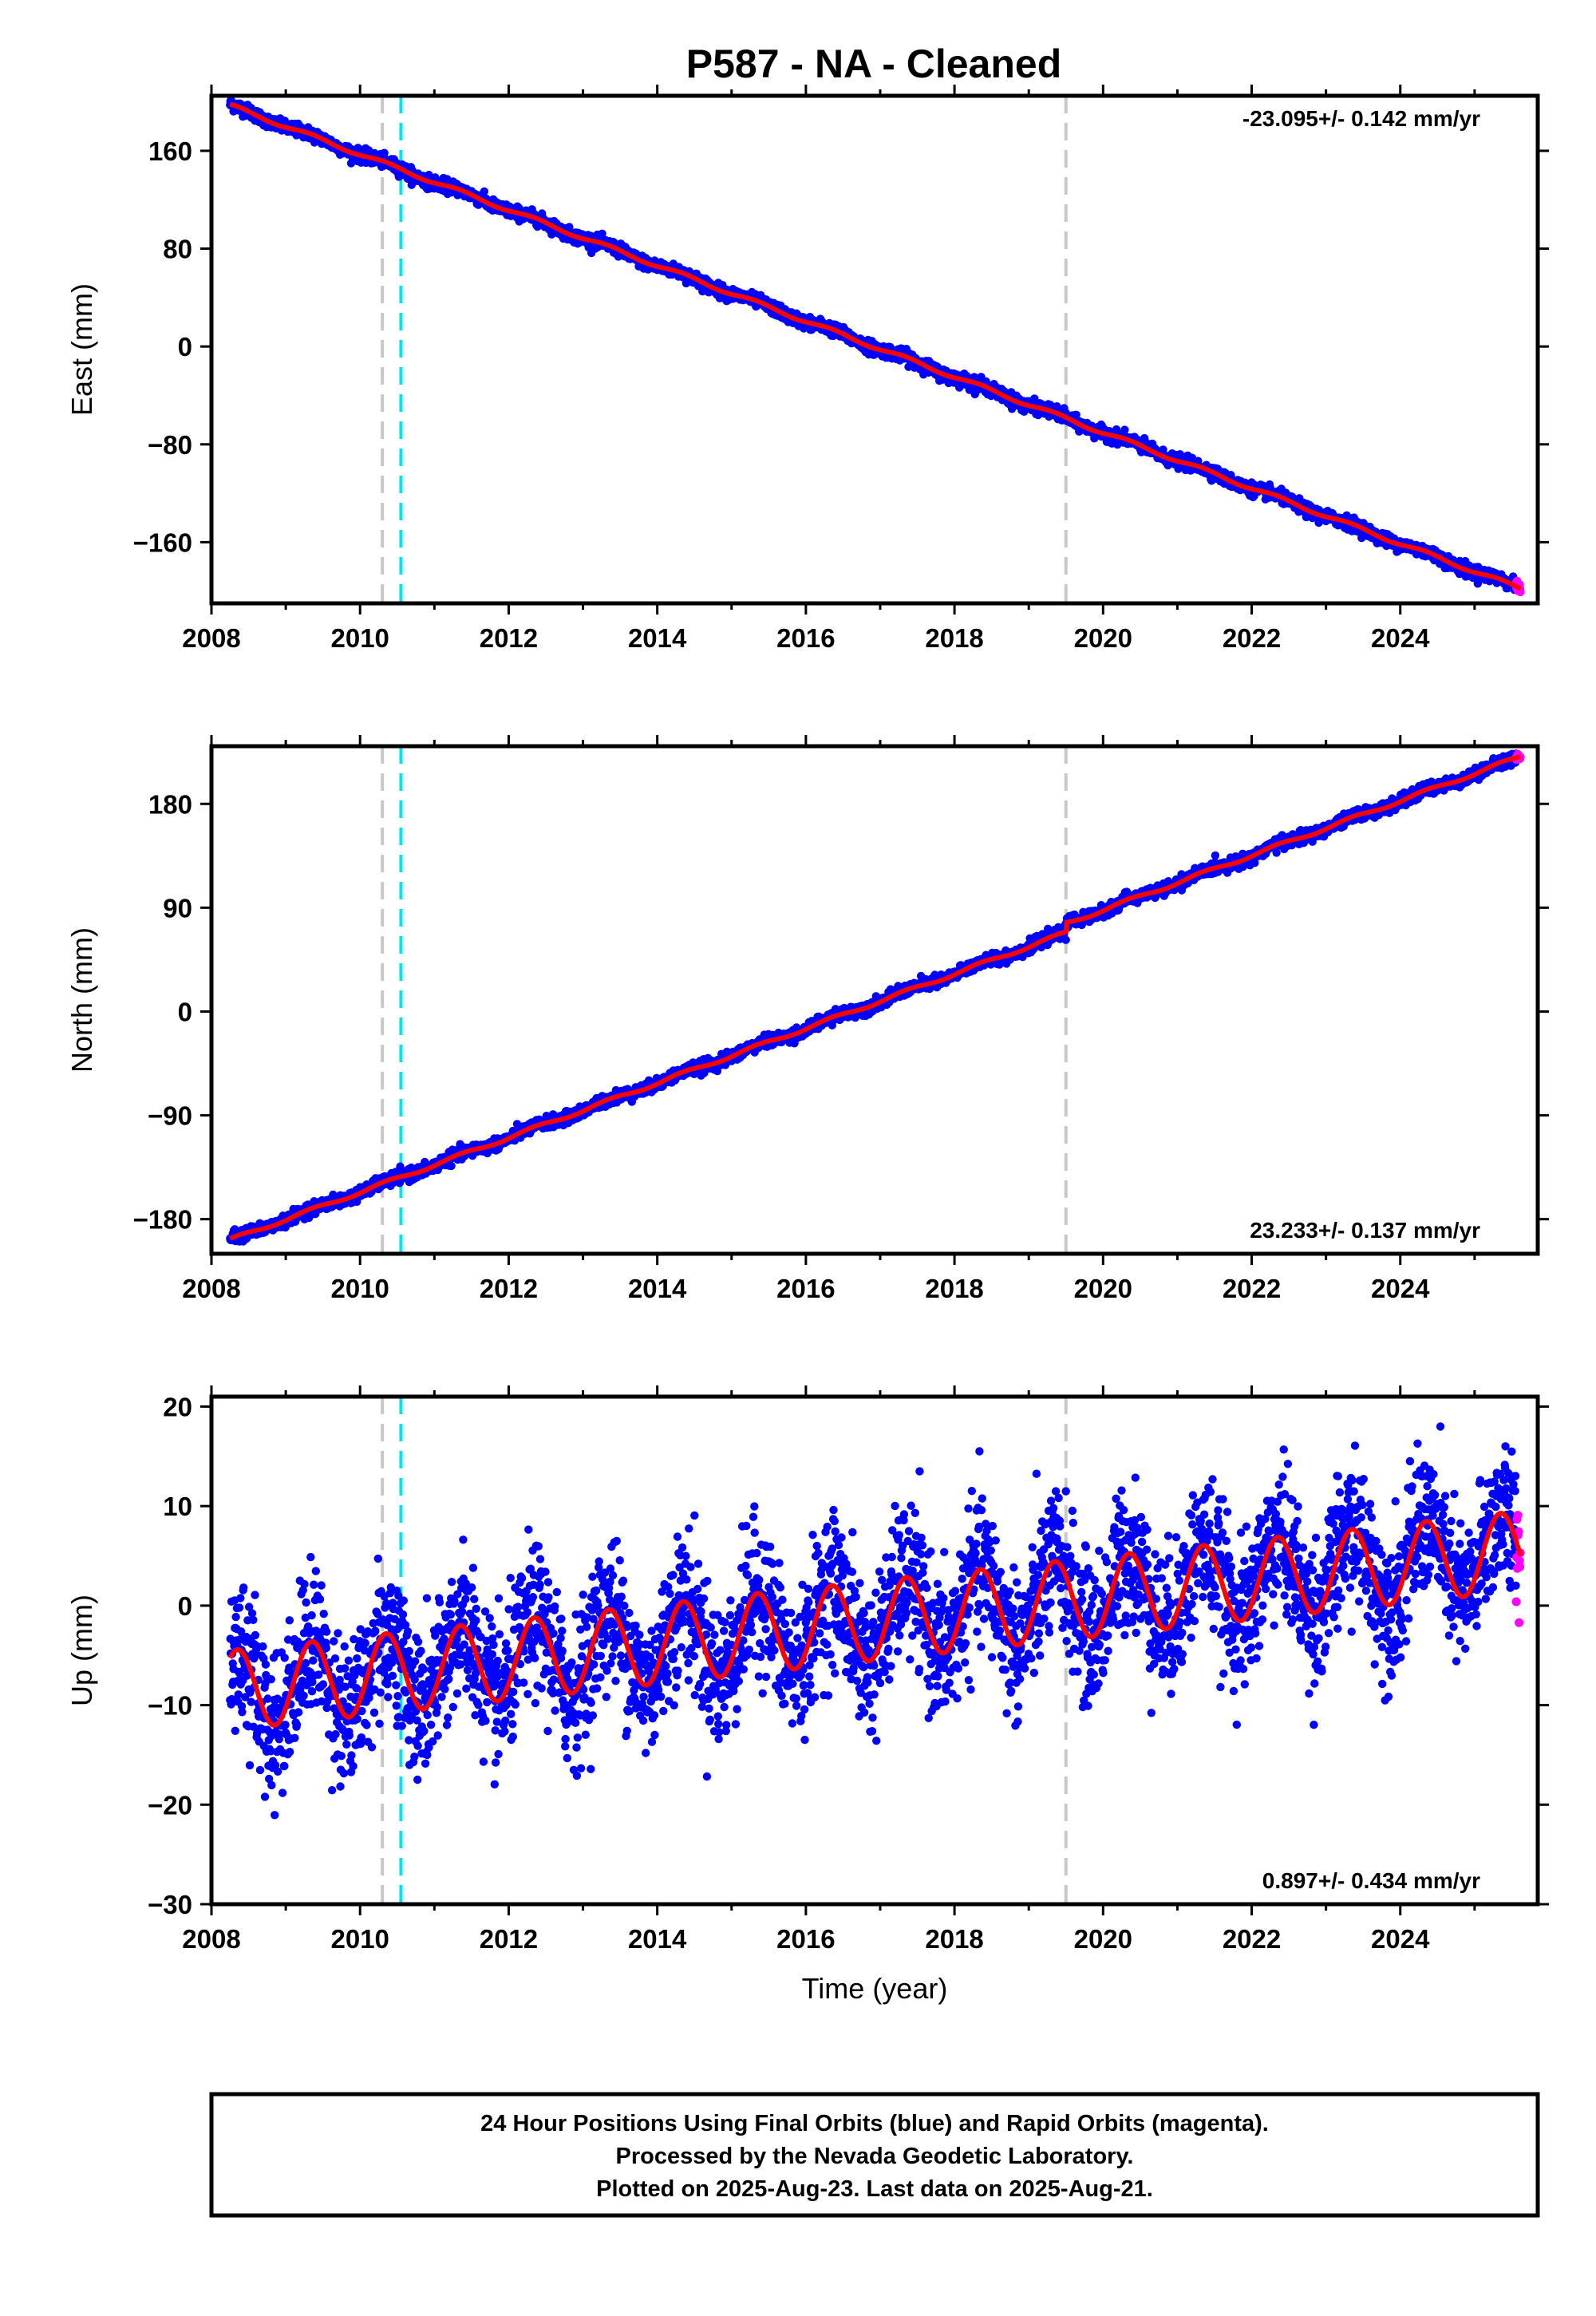 The image size is (1596, 2316). What do you see at coordinates (81, 349) in the screenshot?
I see `y-axis-label: East (mm)` at bounding box center [81, 349].